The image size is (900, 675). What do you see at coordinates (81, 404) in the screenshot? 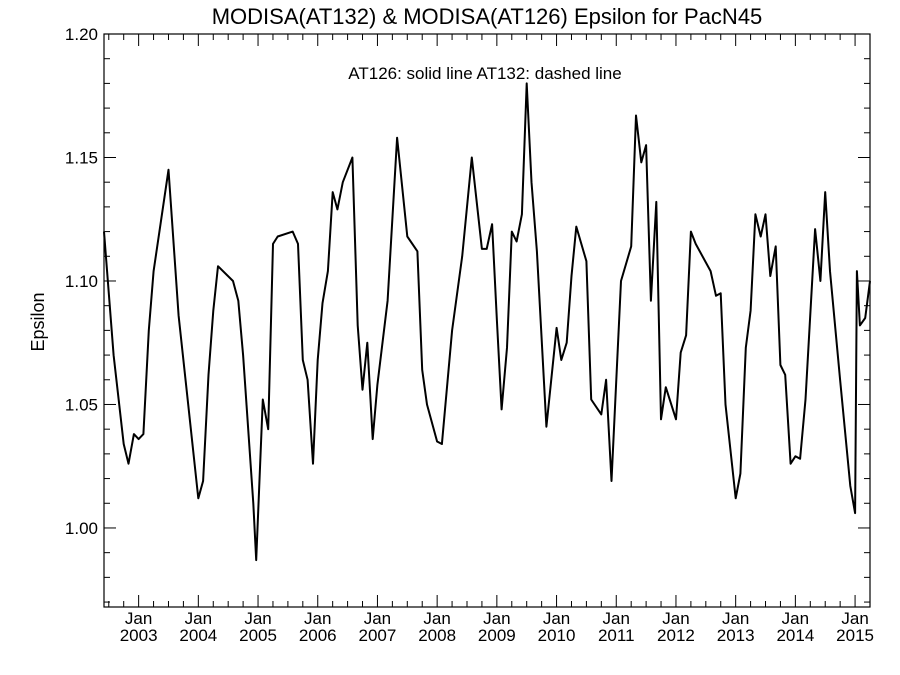
I see `y-tick-label: 1.05` at bounding box center [81, 404].